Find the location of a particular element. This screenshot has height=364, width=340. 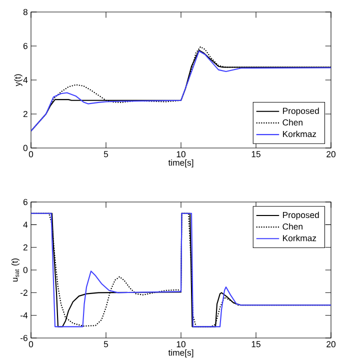

y-tick-label: -2 is located at coordinates (24, 293).